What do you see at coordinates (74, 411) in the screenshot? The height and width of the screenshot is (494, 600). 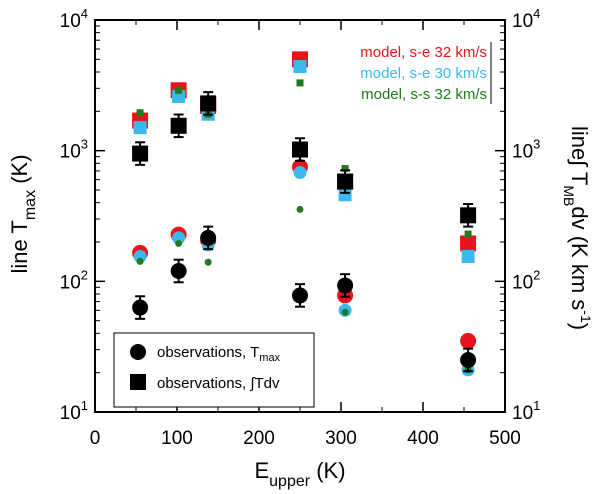 I see `y-tick-label-left: 10¹` at bounding box center [74, 411].